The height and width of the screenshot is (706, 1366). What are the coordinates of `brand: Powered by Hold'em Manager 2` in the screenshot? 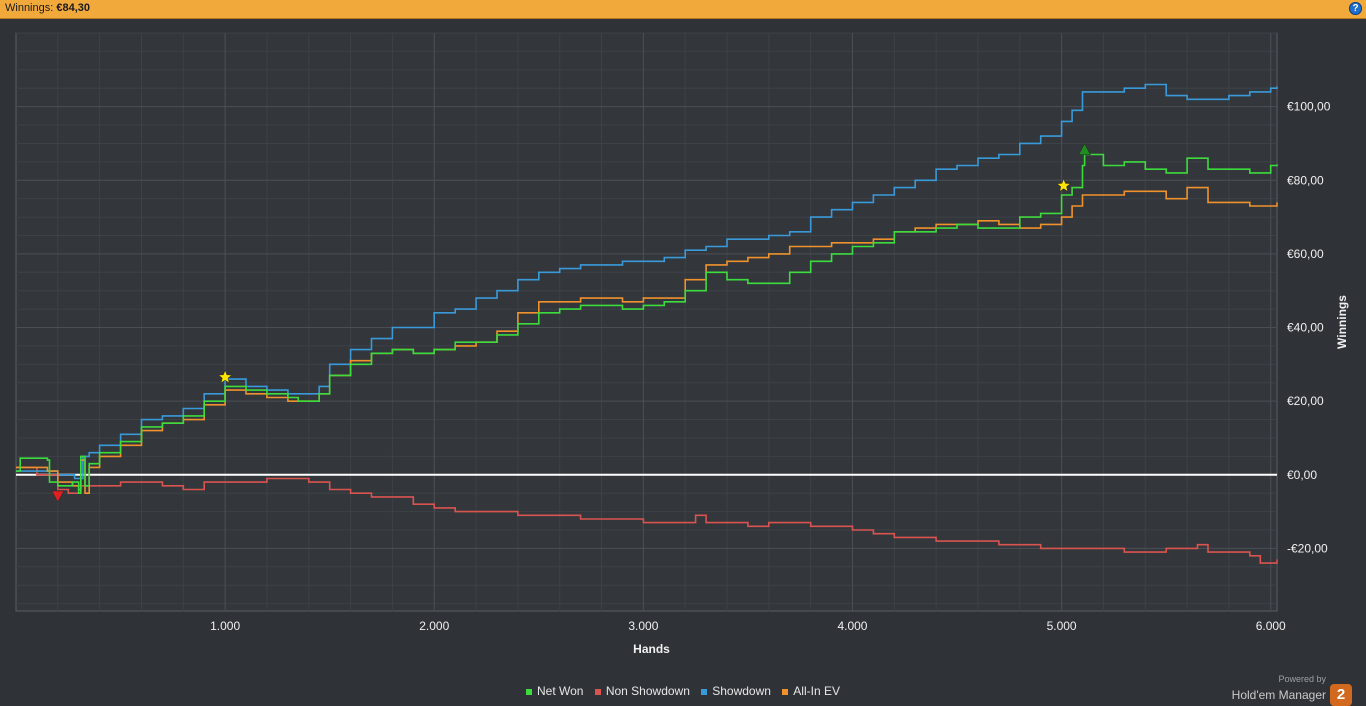 It's located at (1292, 690).